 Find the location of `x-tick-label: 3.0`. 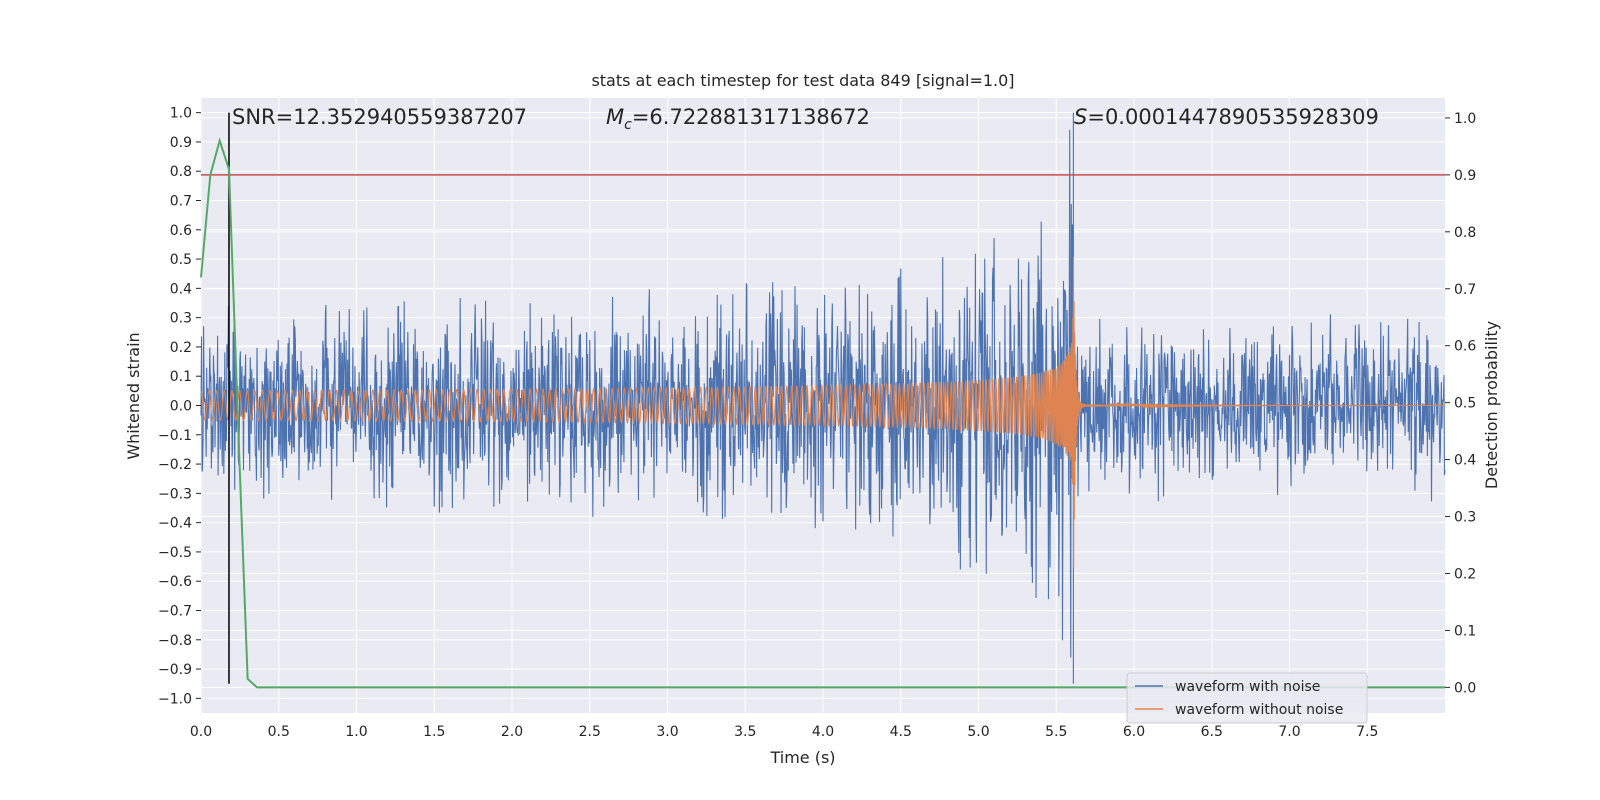

x-tick-label: 3.0 is located at coordinates (667, 732).